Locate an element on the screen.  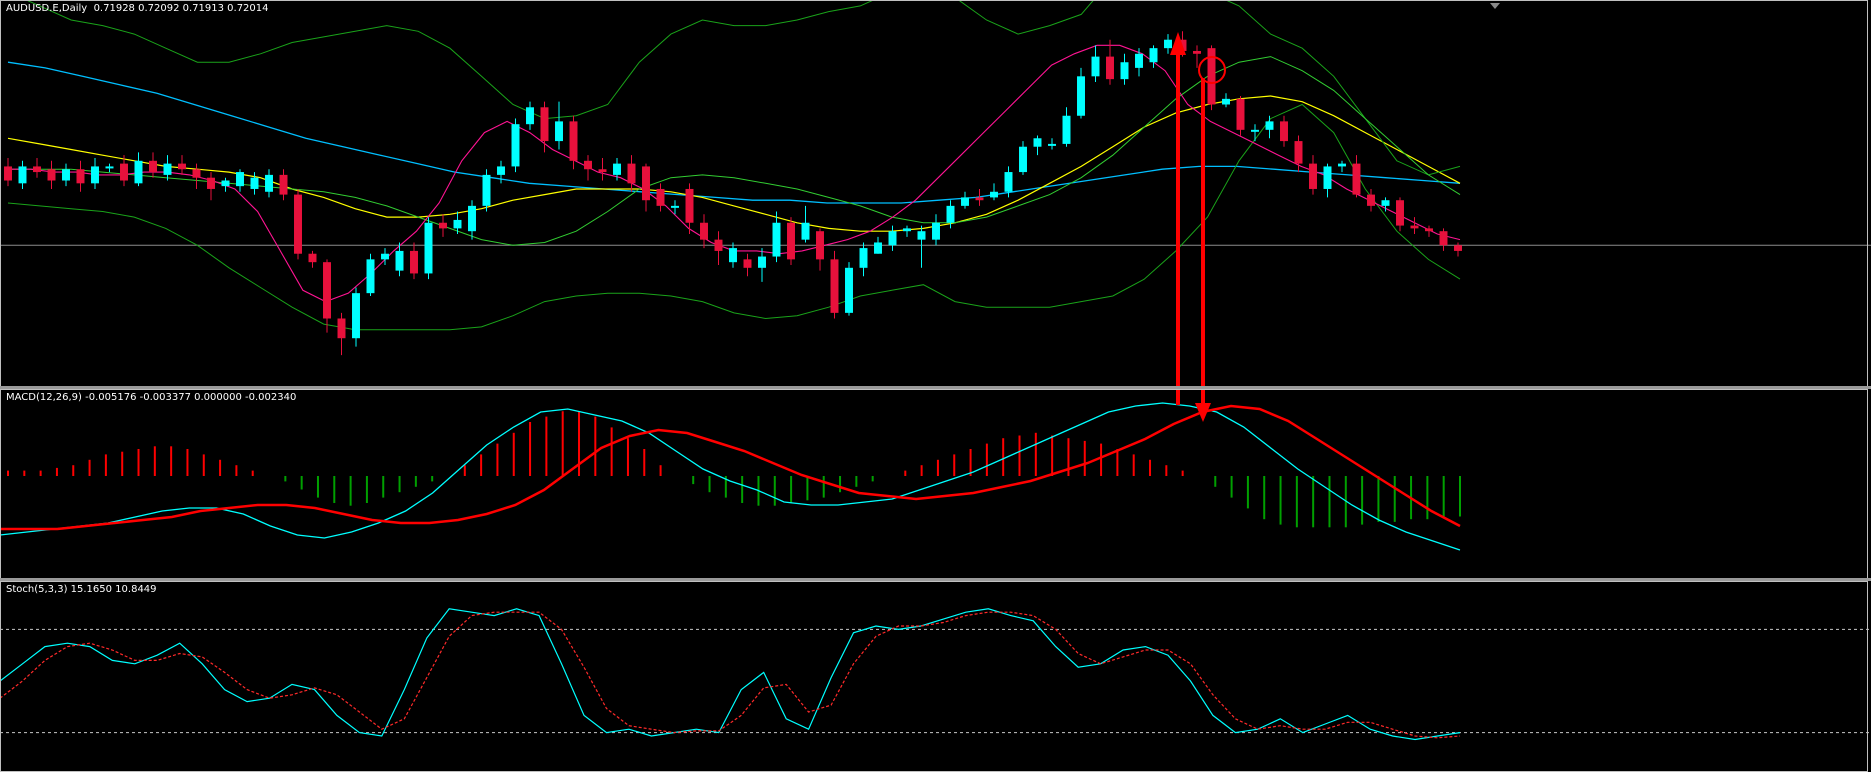
macd-signal-line is located at coordinates (730, 467).